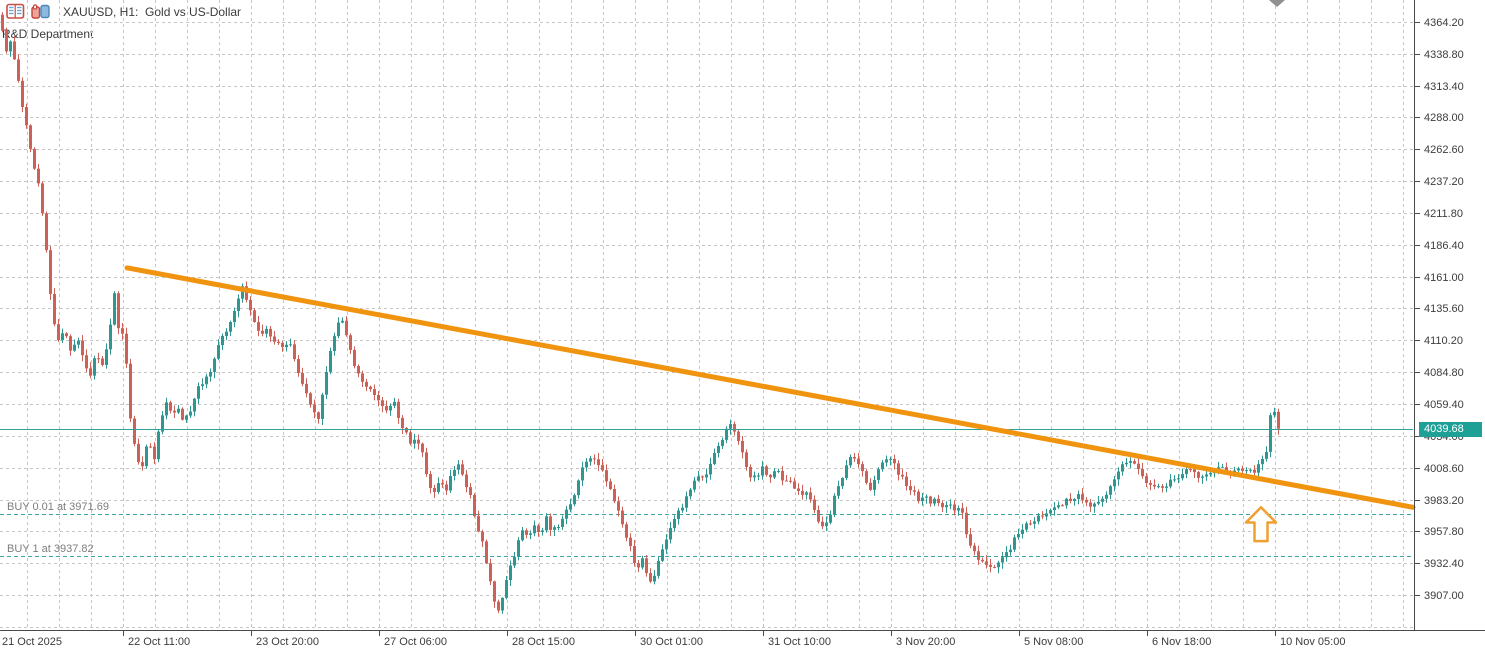 This screenshot has width=1485, height=653. I want to click on price-axis-label: 4008.60, so click(1444, 469).